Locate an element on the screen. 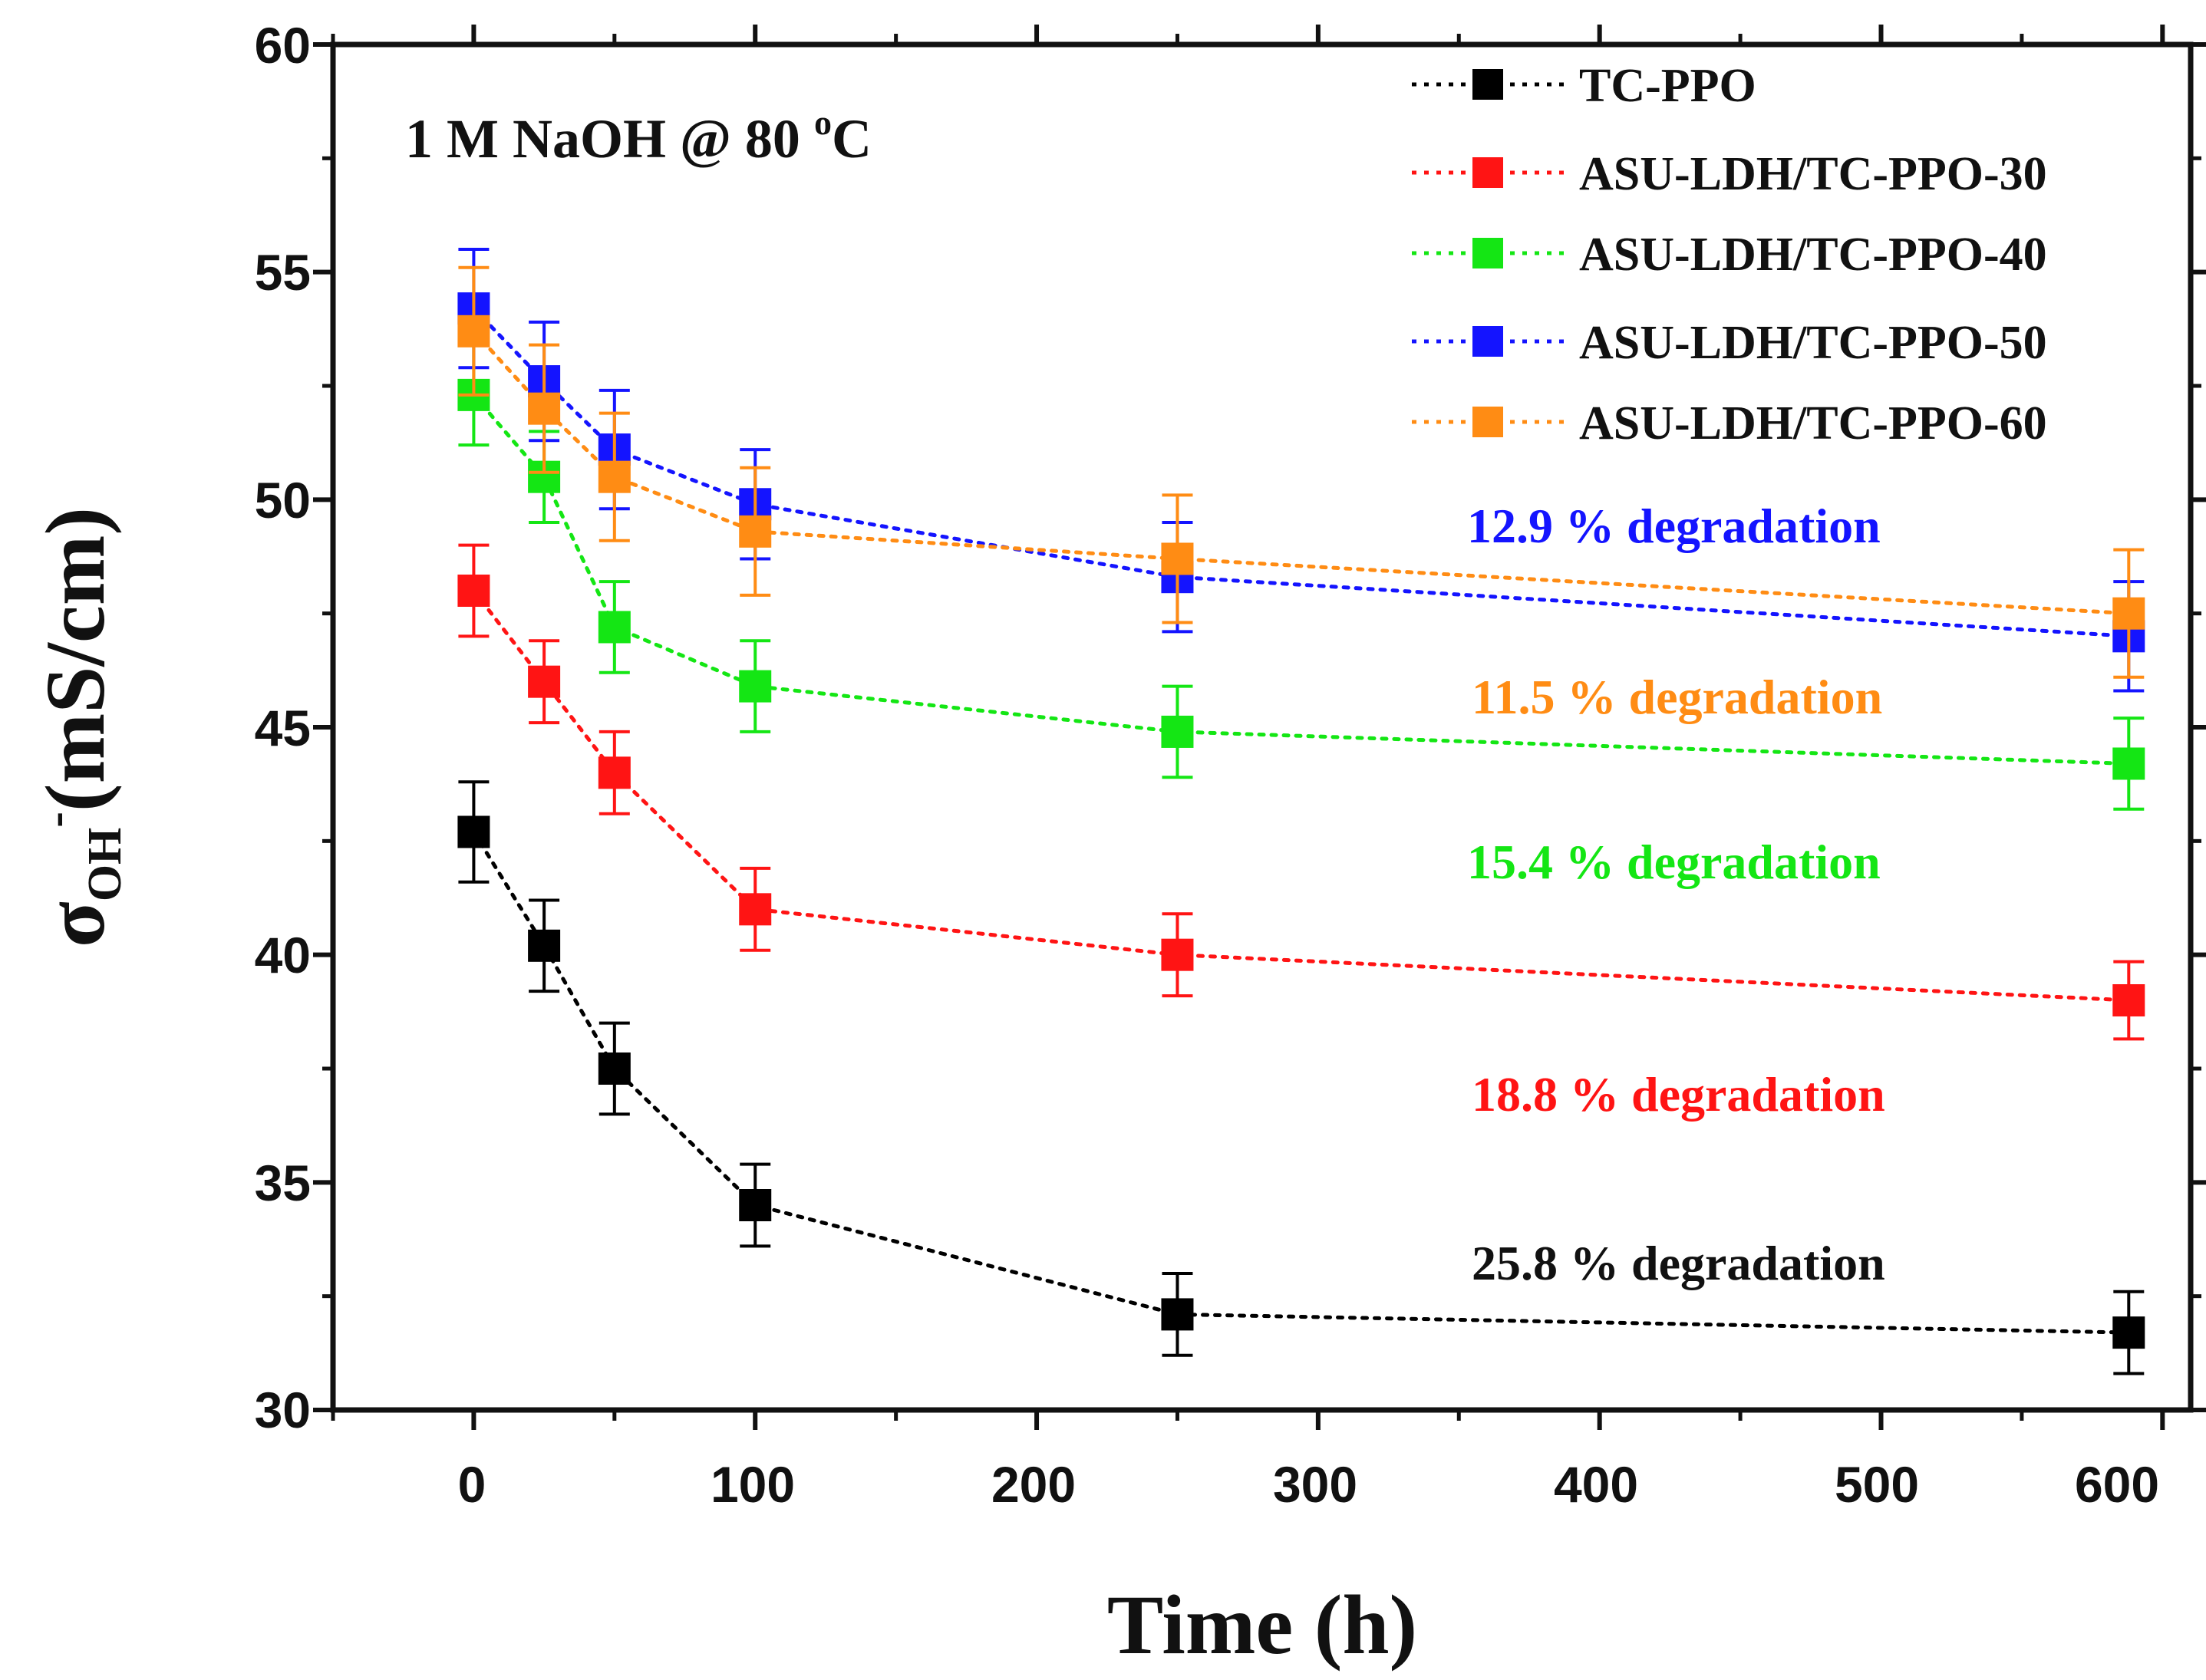 The height and width of the screenshot is (1680, 2206). x-tick-label: 300 is located at coordinates (1315, 1484).